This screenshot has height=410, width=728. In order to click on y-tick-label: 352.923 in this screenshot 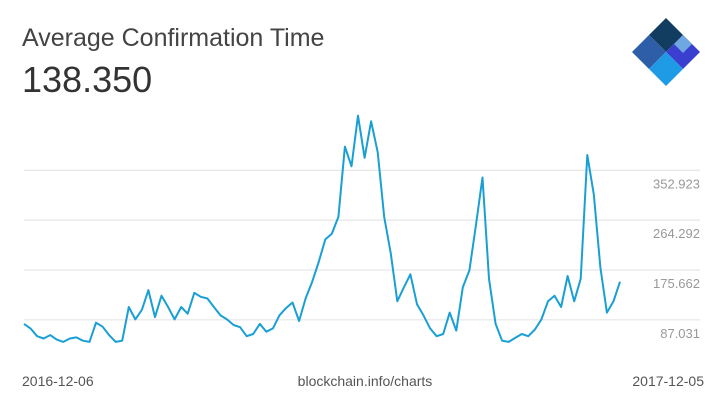, I will do `click(676, 183)`.